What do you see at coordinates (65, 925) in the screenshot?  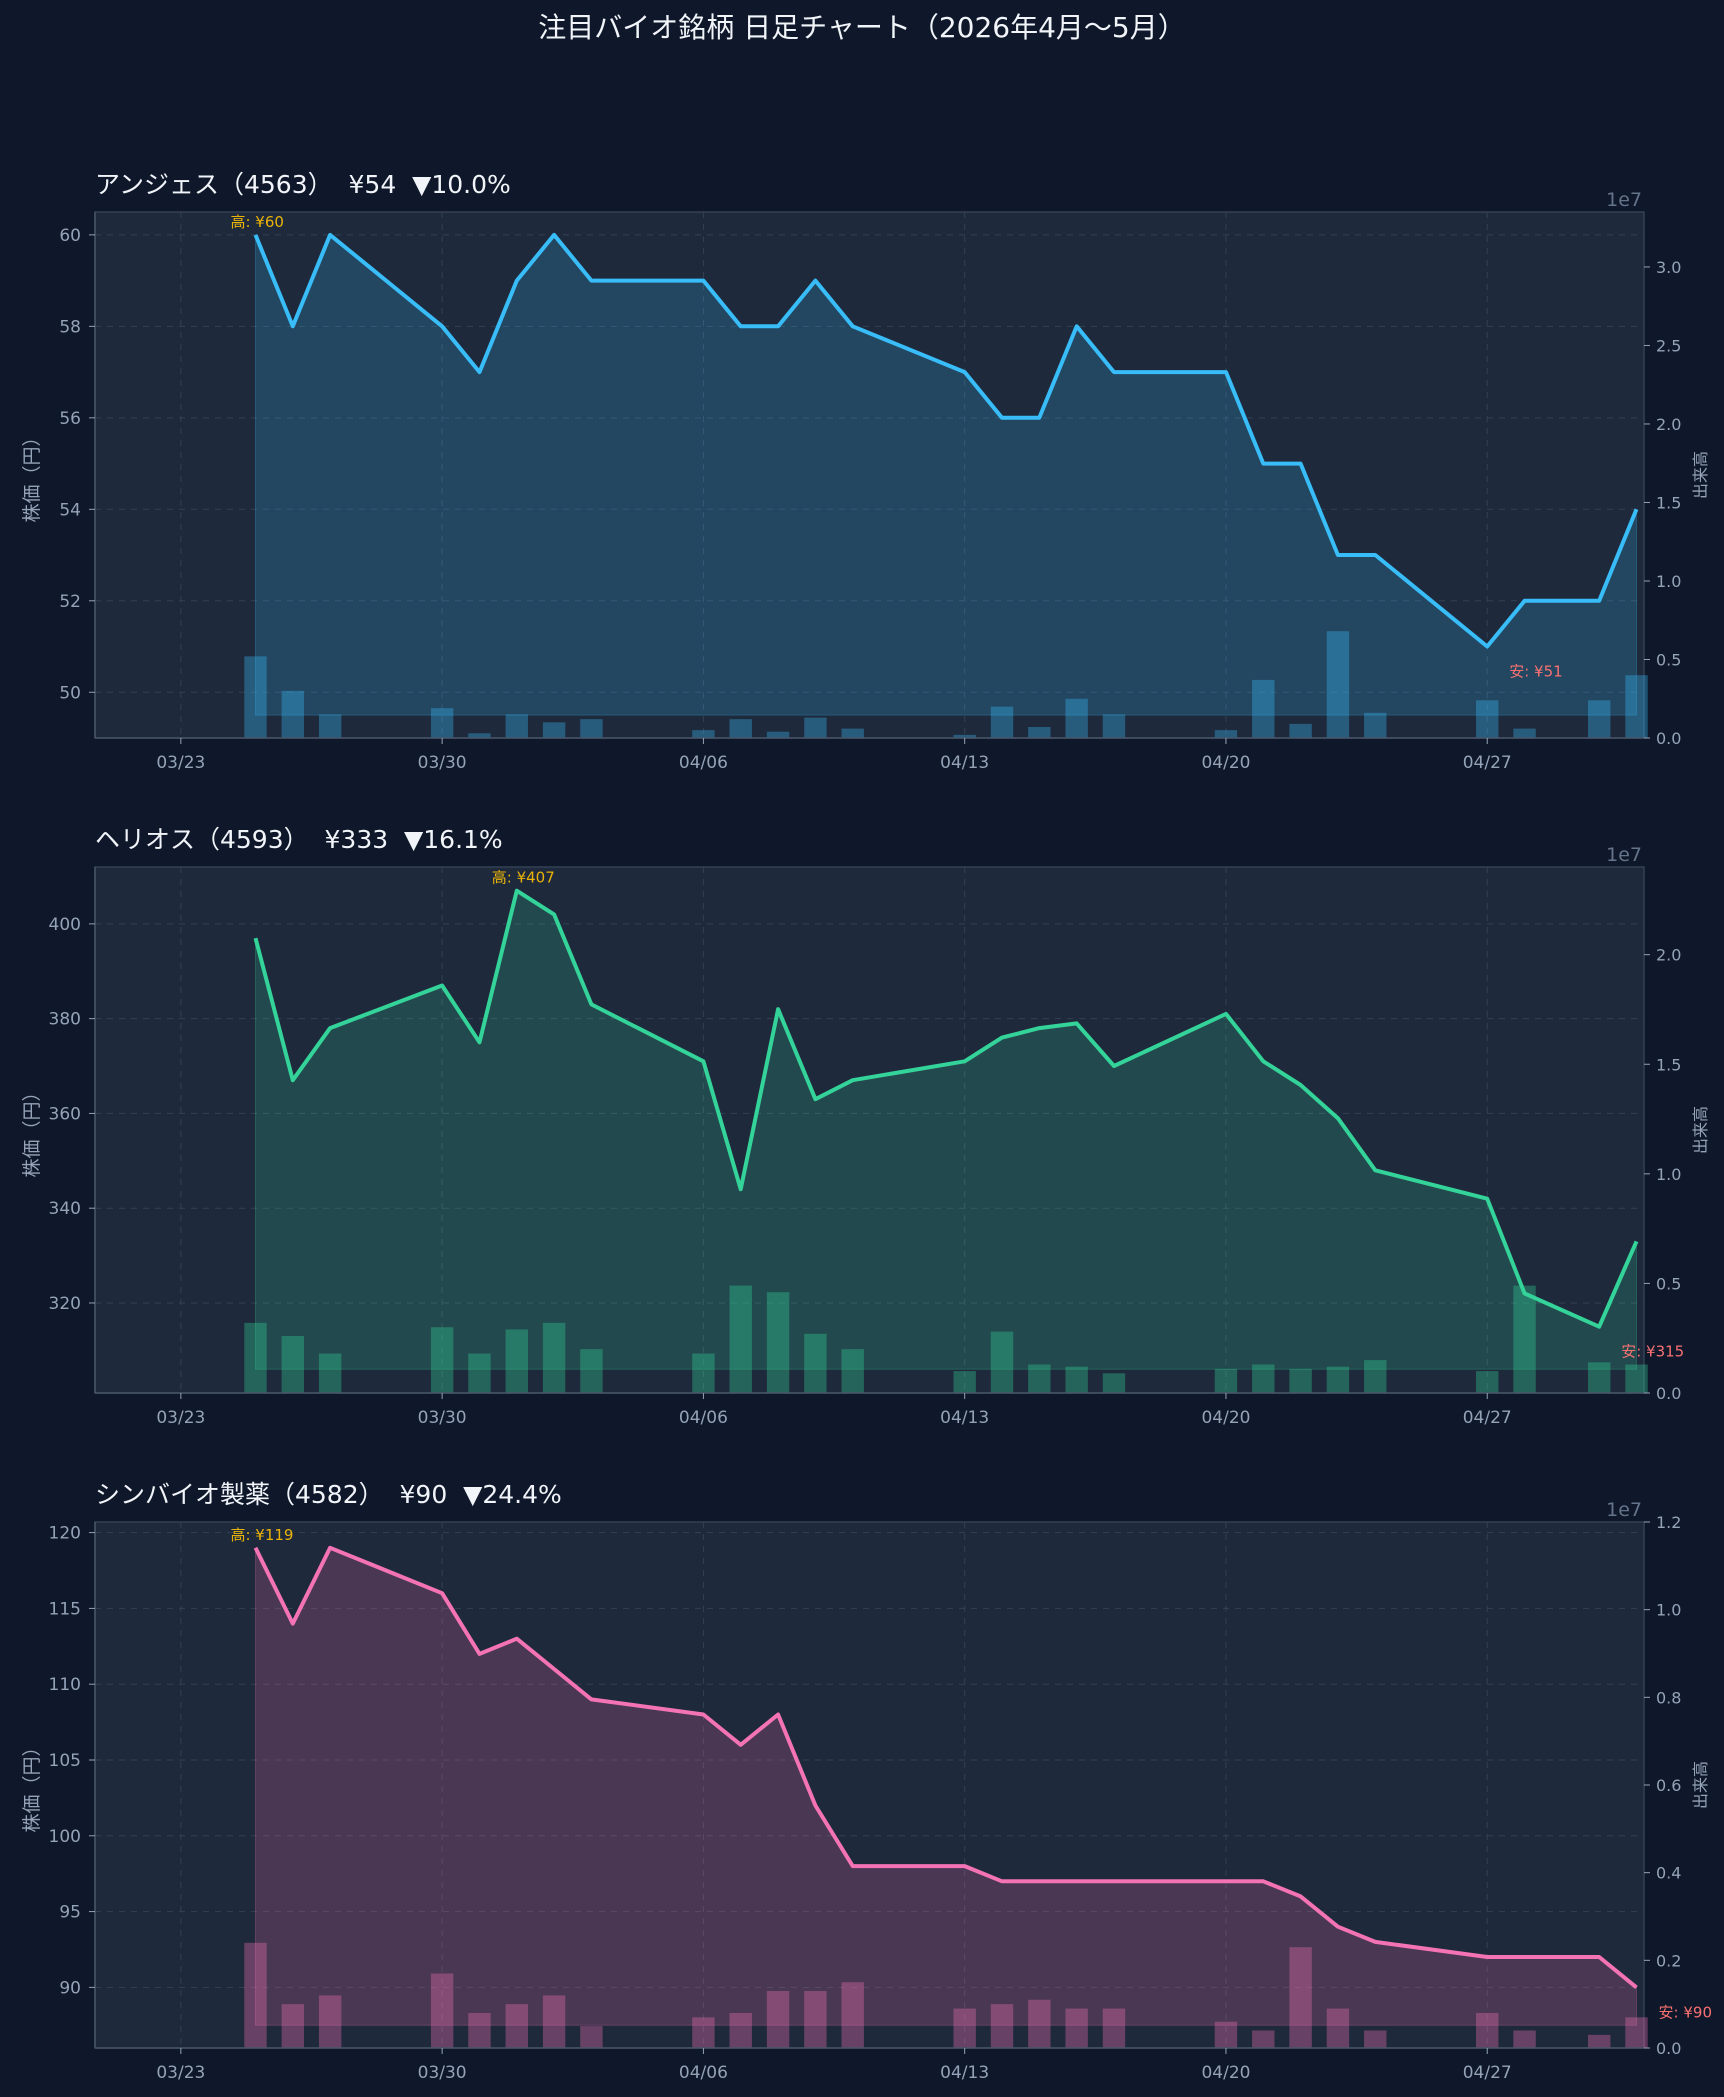 I see `y-tick-label: 400` at bounding box center [65, 925].